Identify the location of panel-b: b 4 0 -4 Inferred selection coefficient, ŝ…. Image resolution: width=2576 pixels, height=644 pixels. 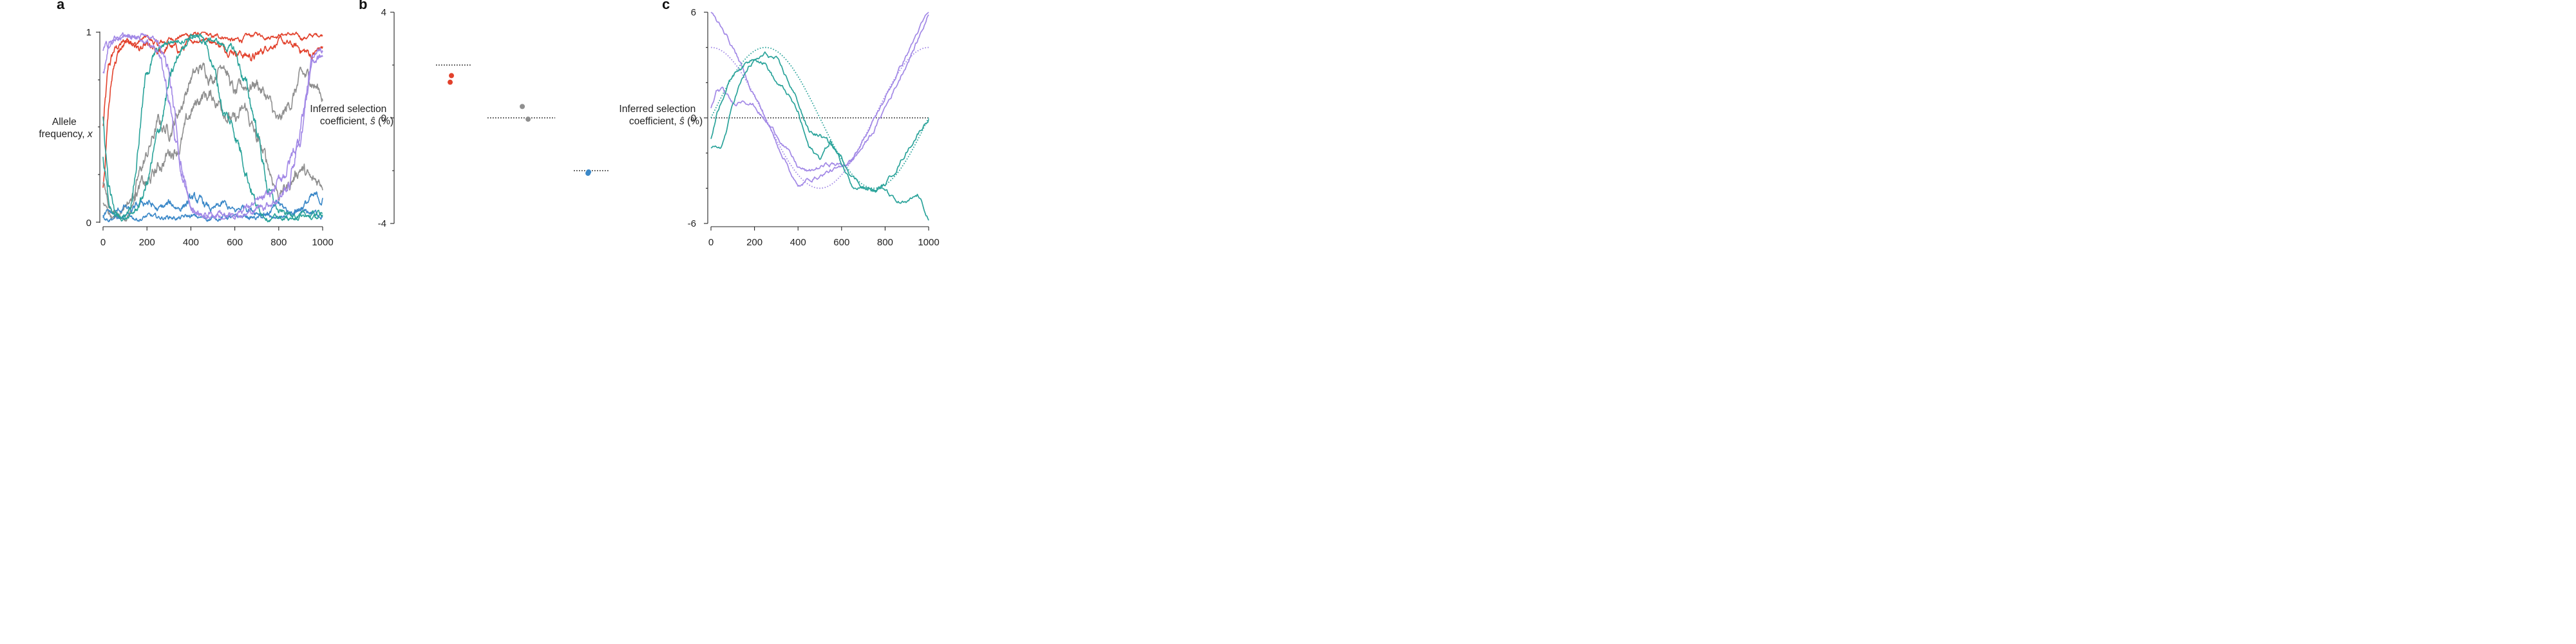
(460, 115).